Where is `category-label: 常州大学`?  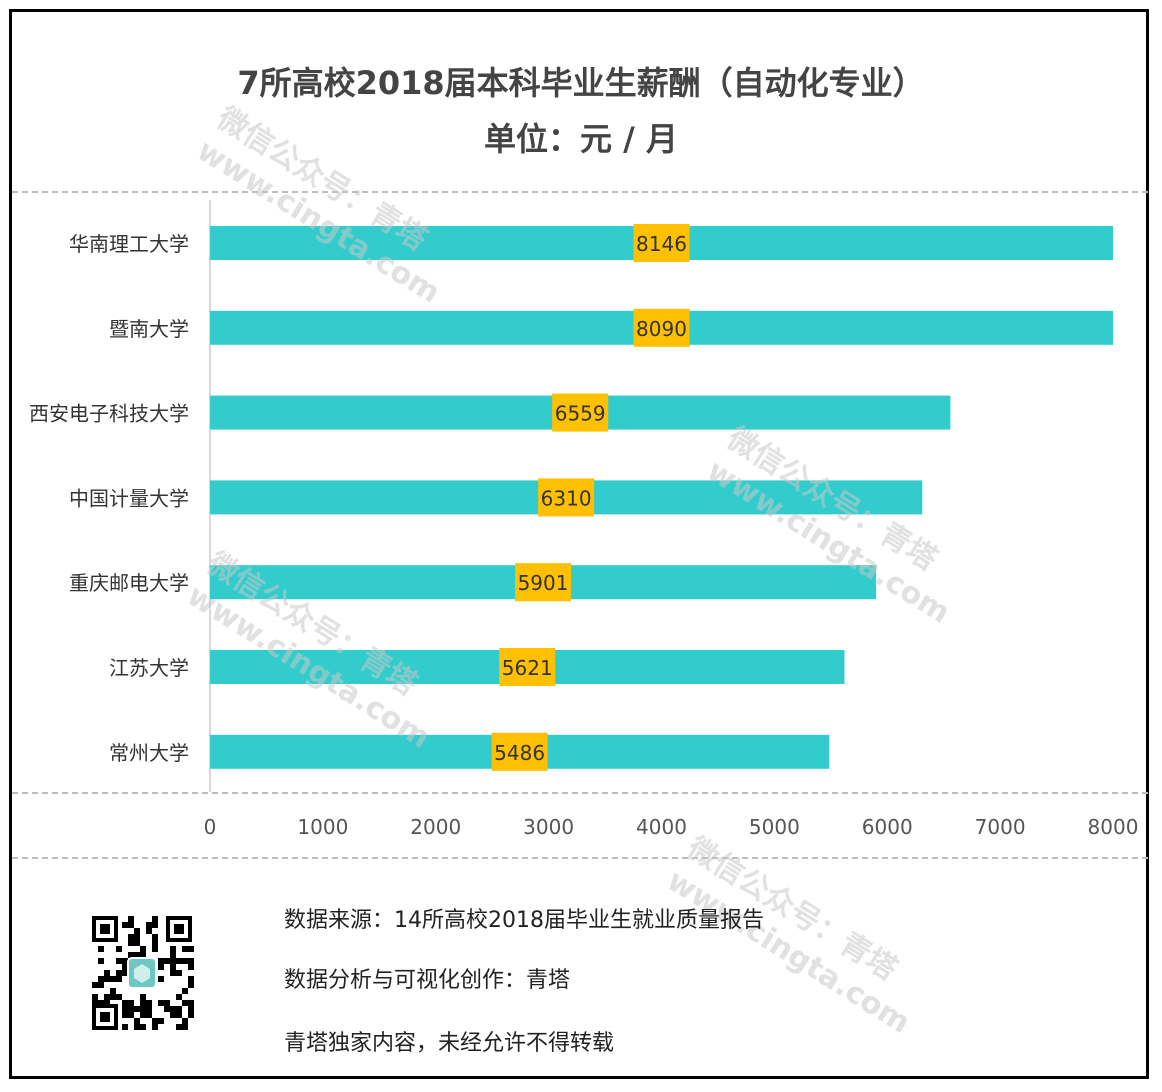 category-label: 常州大学 is located at coordinates (149, 753).